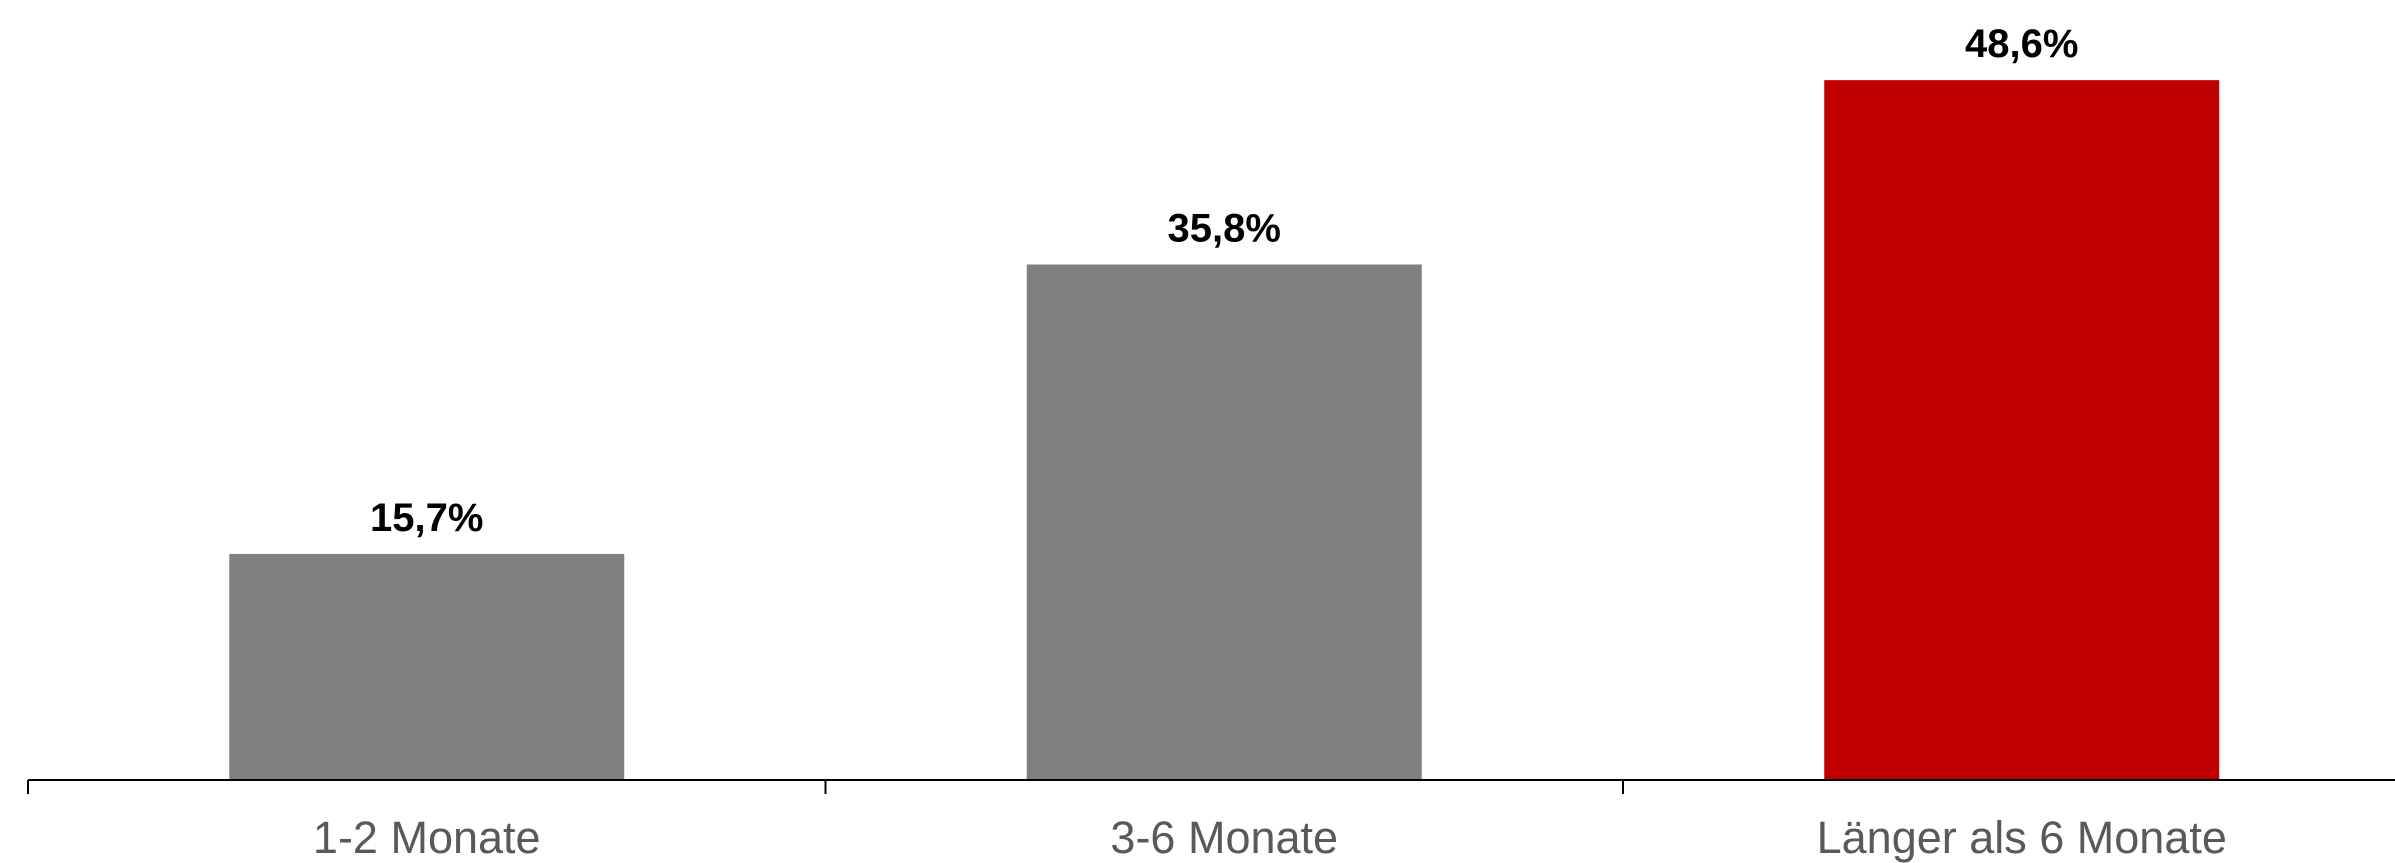 The width and height of the screenshot is (2395, 863). What do you see at coordinates (426, 518) in the screenshot?
I see `data-label-1: 15,7%` at bounding box center [426, 518].